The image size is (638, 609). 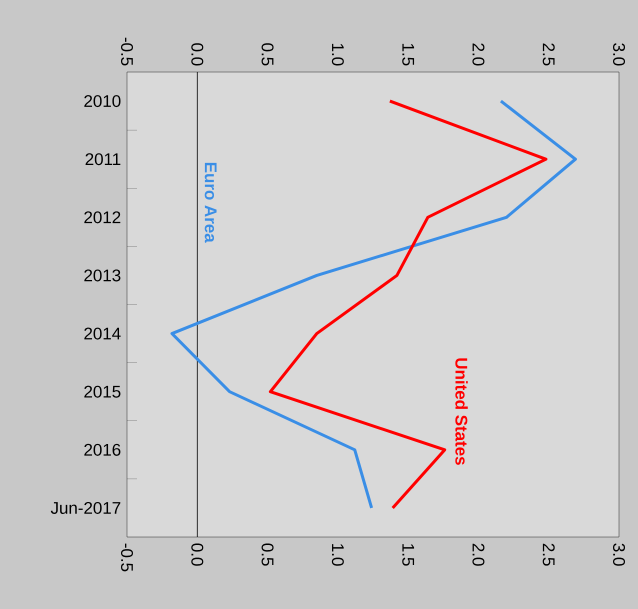 What do you see at coordinates (102, 334) in the screenshot?
I see `y-tick-label: 2014` at bounding box center [102, 334].